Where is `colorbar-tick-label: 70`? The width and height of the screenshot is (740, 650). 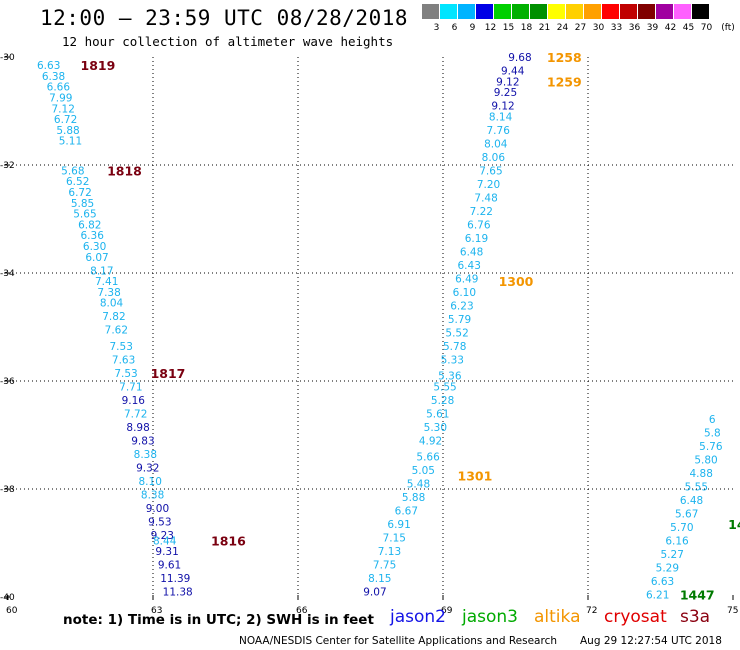
colorbar-tick-label: 70 is located at coordinates (706, 28).